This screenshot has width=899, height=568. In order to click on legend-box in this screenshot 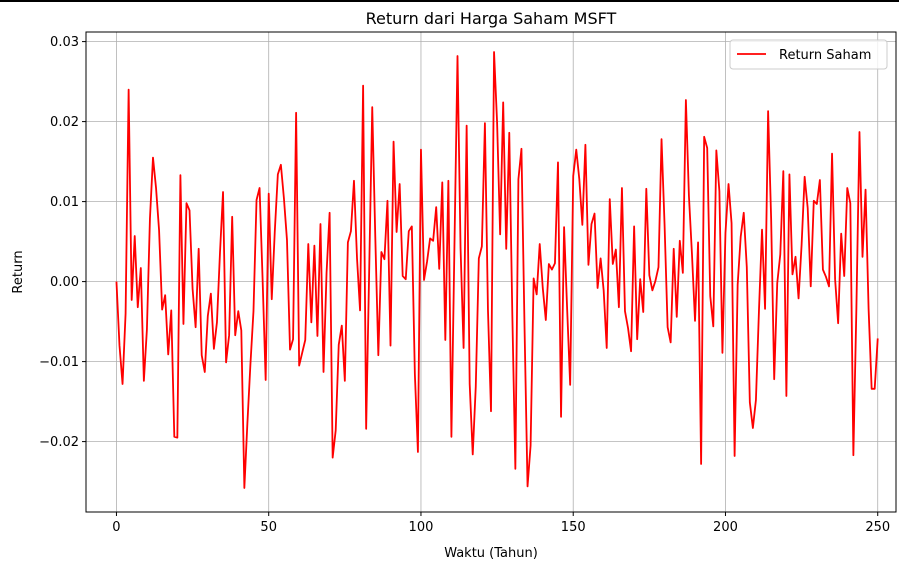, I will do `click(808, 54)`.